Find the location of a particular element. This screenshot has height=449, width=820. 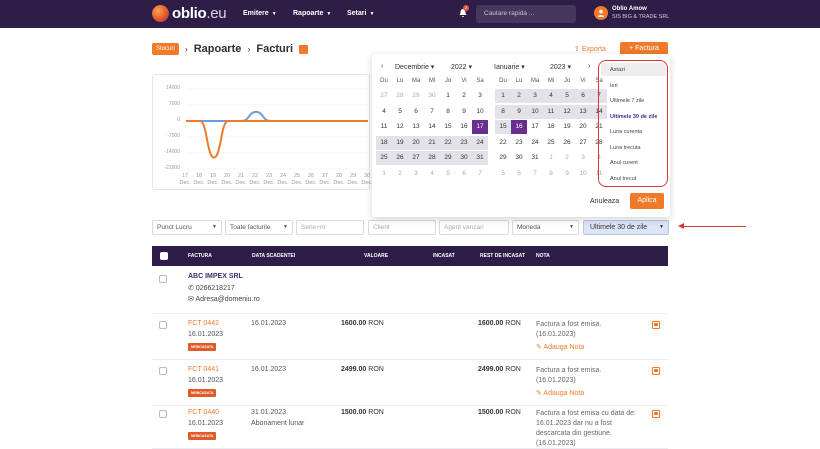

calendar-day: 26 is located at coordinates (567, 142).